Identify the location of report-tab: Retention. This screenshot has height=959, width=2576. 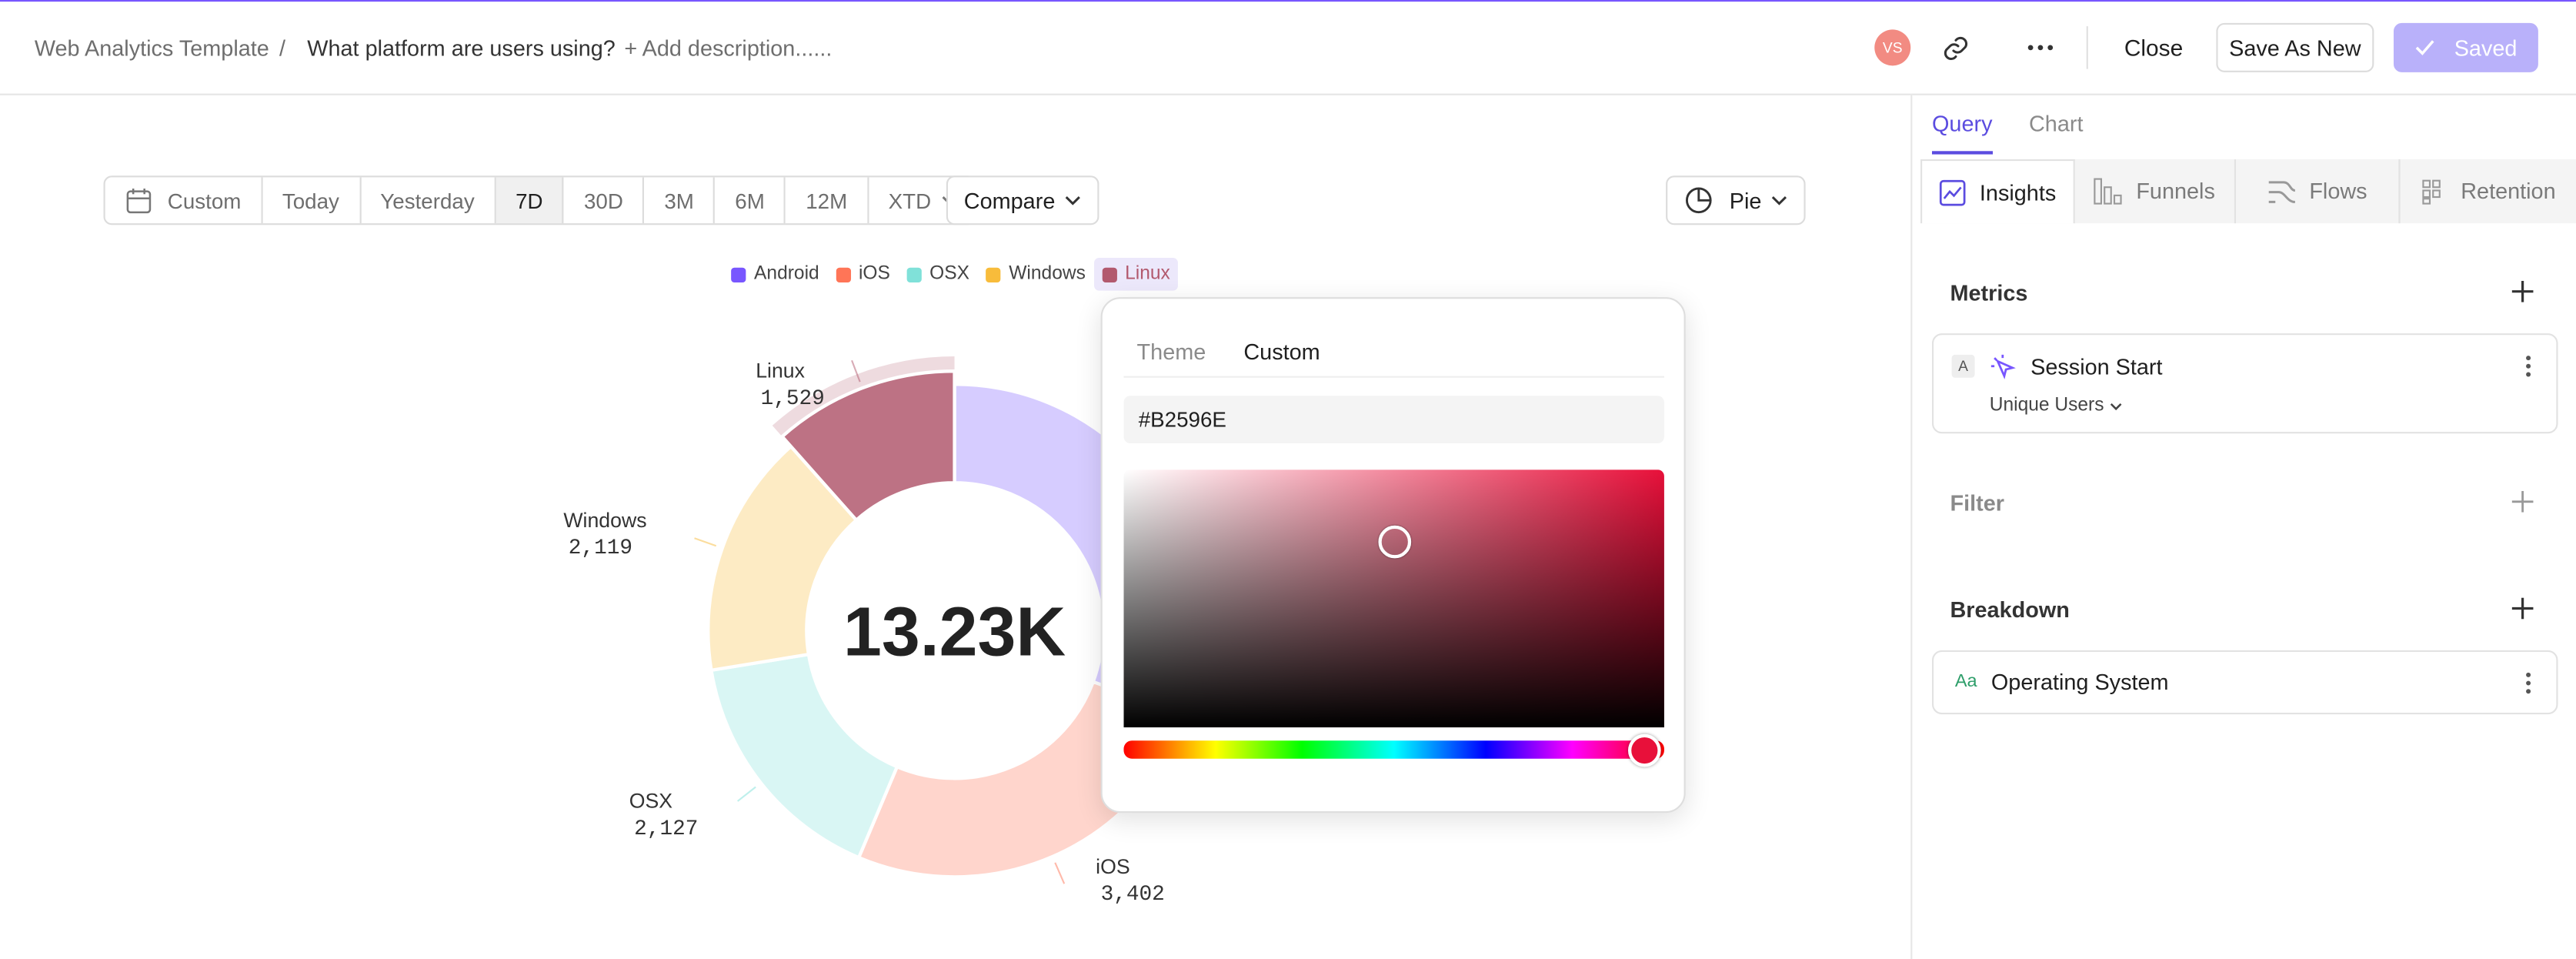
(2488, 191).